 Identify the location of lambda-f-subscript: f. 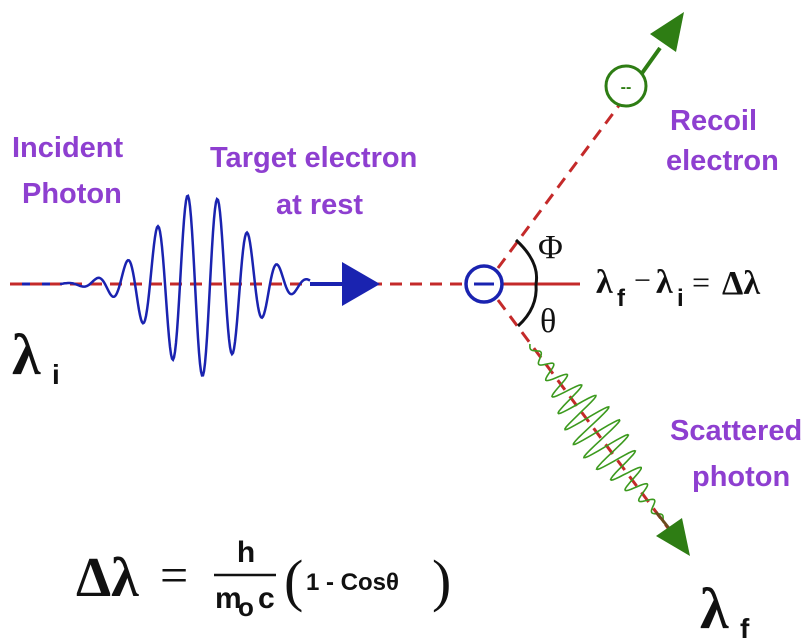
(745, 627).